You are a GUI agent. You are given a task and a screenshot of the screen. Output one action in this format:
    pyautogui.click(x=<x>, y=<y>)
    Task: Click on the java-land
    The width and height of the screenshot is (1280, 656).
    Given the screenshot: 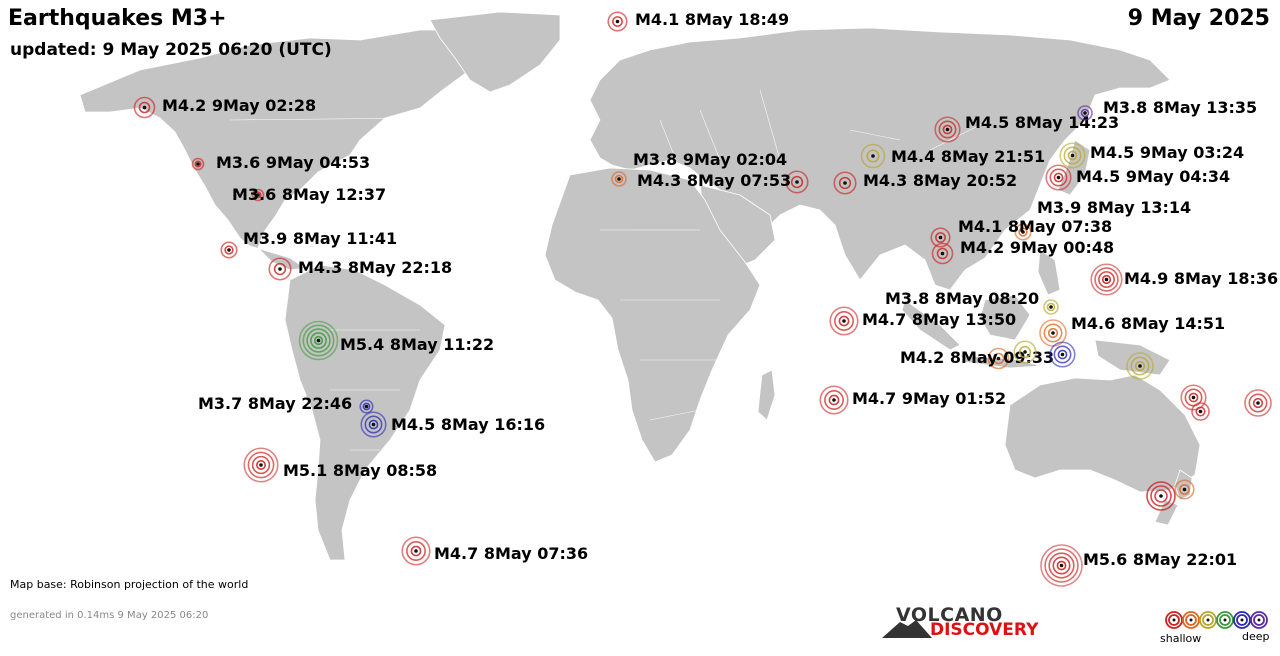 What is the action you would take?
    pyautogui.click(x=1000, y=361)
    